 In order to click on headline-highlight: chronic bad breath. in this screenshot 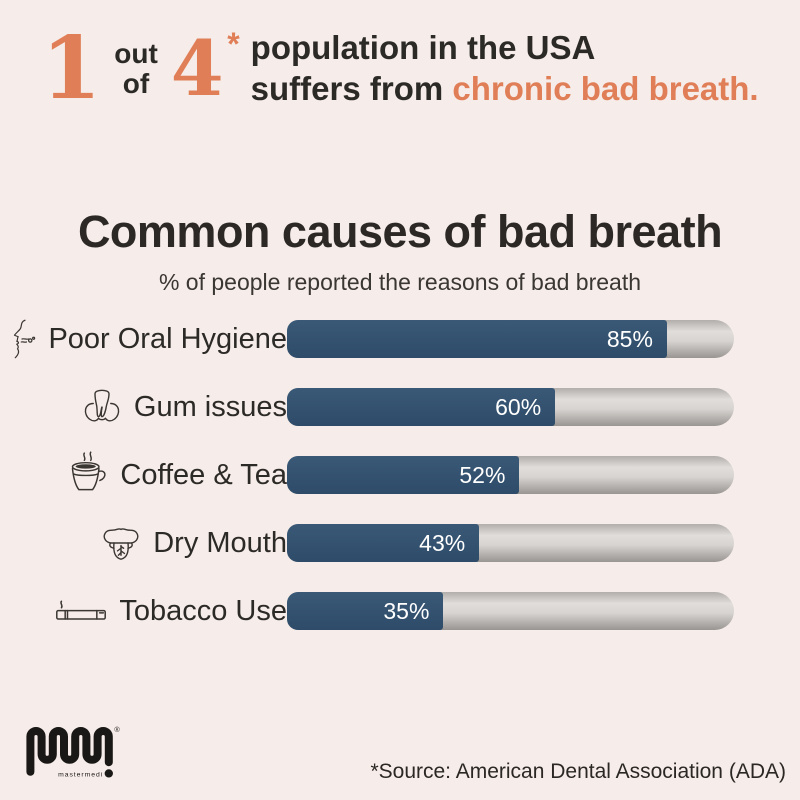, I will do `click(605, 88)`.